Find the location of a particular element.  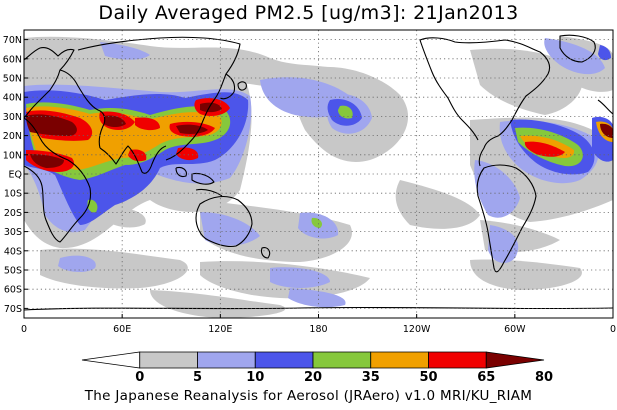

lat-label: 10S is located at coordinates (13, 194).